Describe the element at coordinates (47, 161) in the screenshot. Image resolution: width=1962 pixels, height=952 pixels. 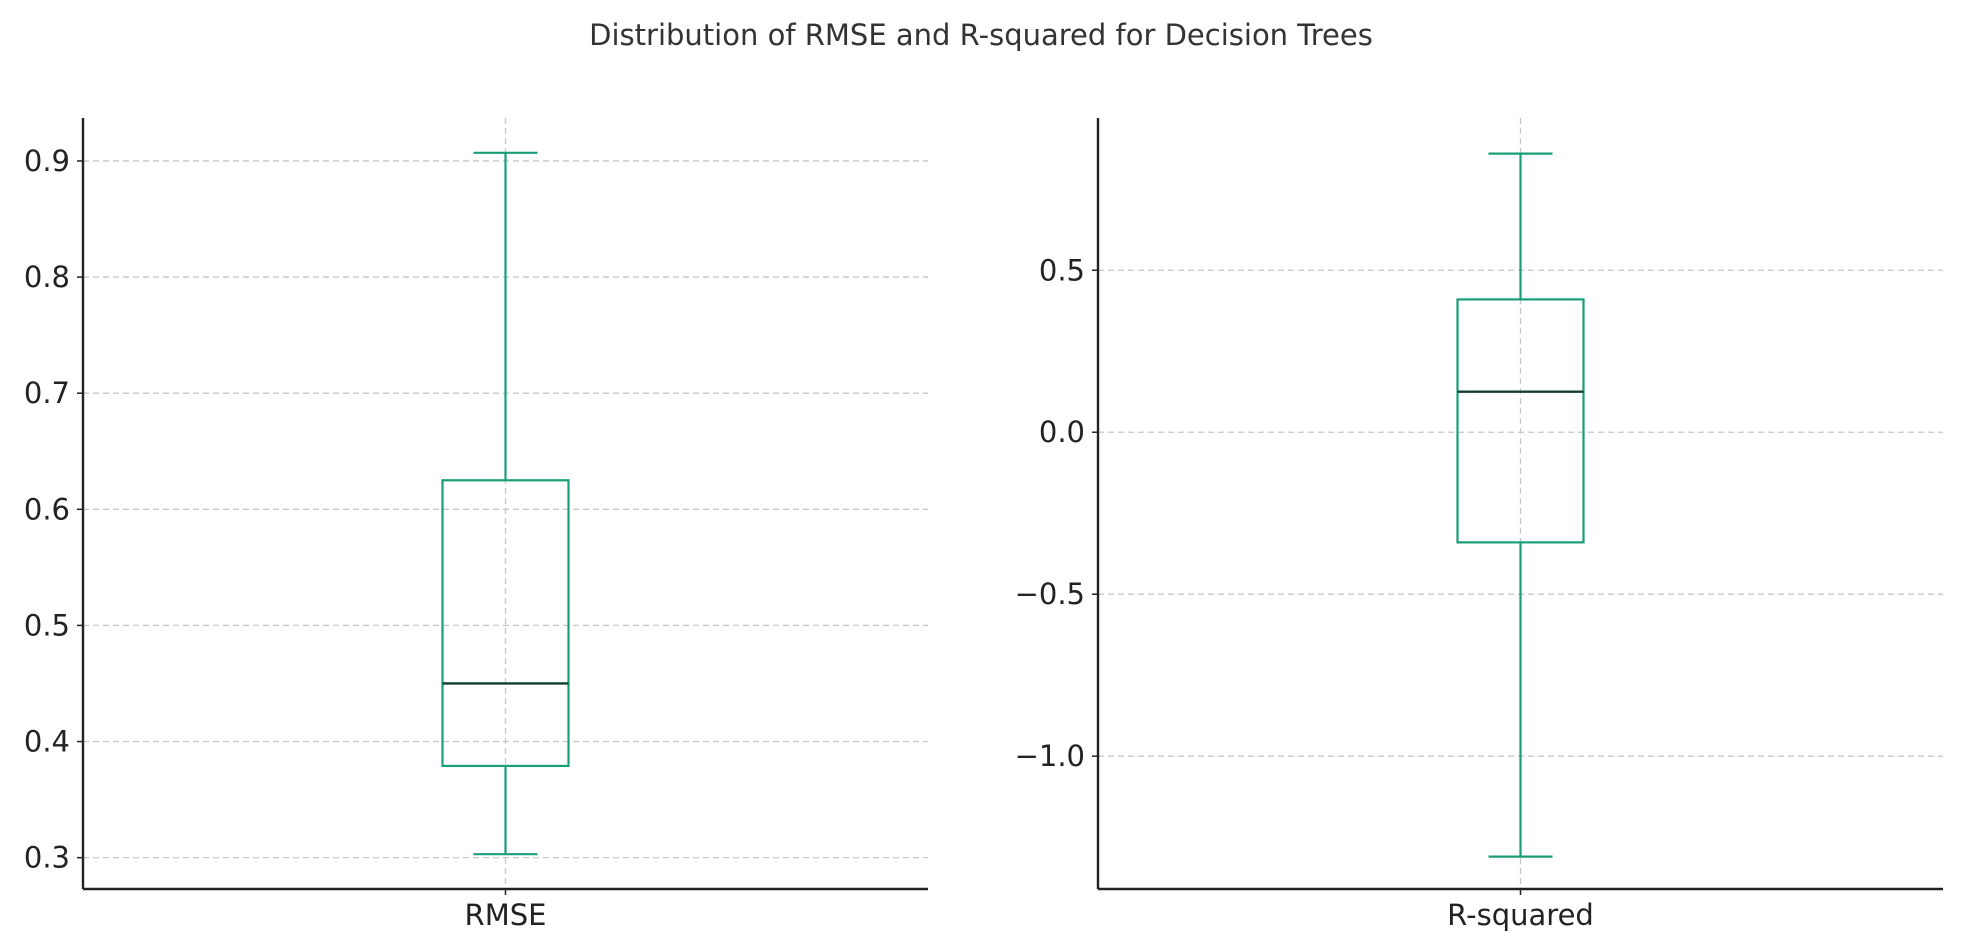
I see `y-tick-label: 0.9` at that location.